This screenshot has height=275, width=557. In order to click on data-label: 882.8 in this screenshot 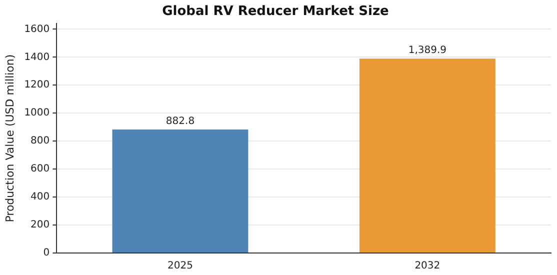, I will do `click(180, 122)`.